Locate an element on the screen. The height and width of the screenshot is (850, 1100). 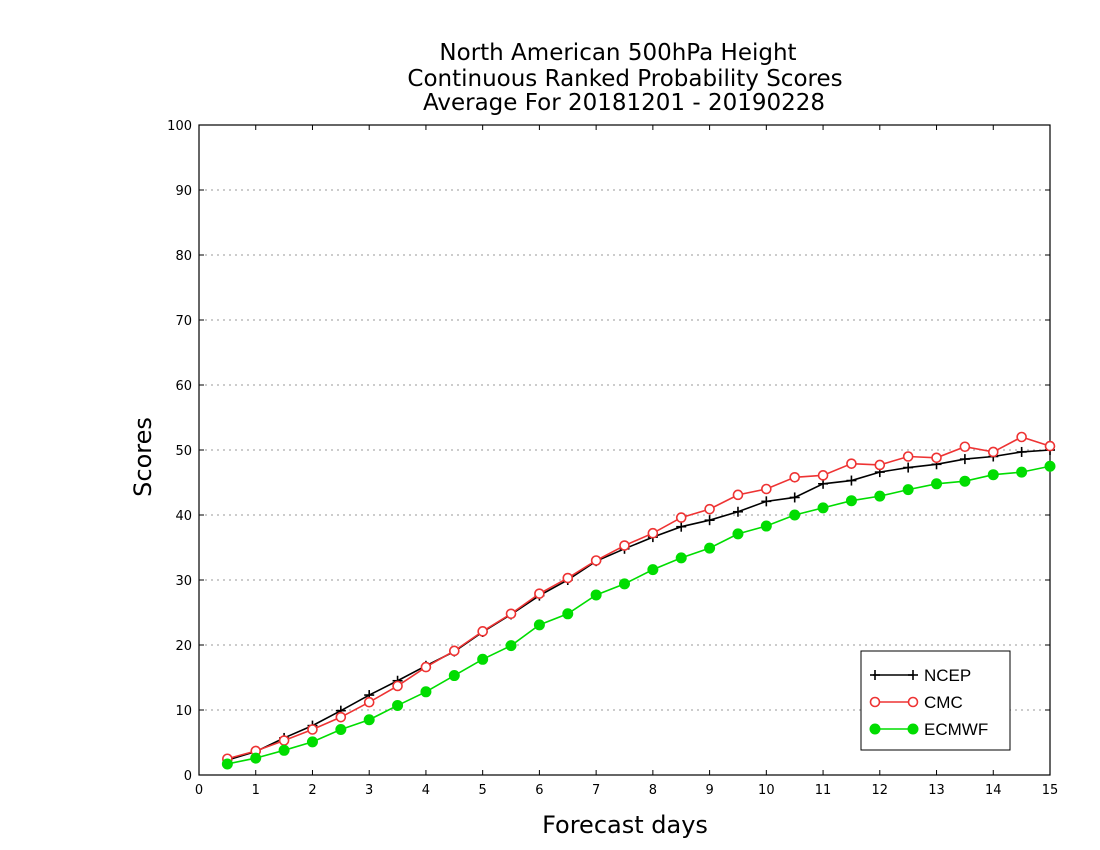
x-tick-label: 9 is located at coordinates (709, 790).